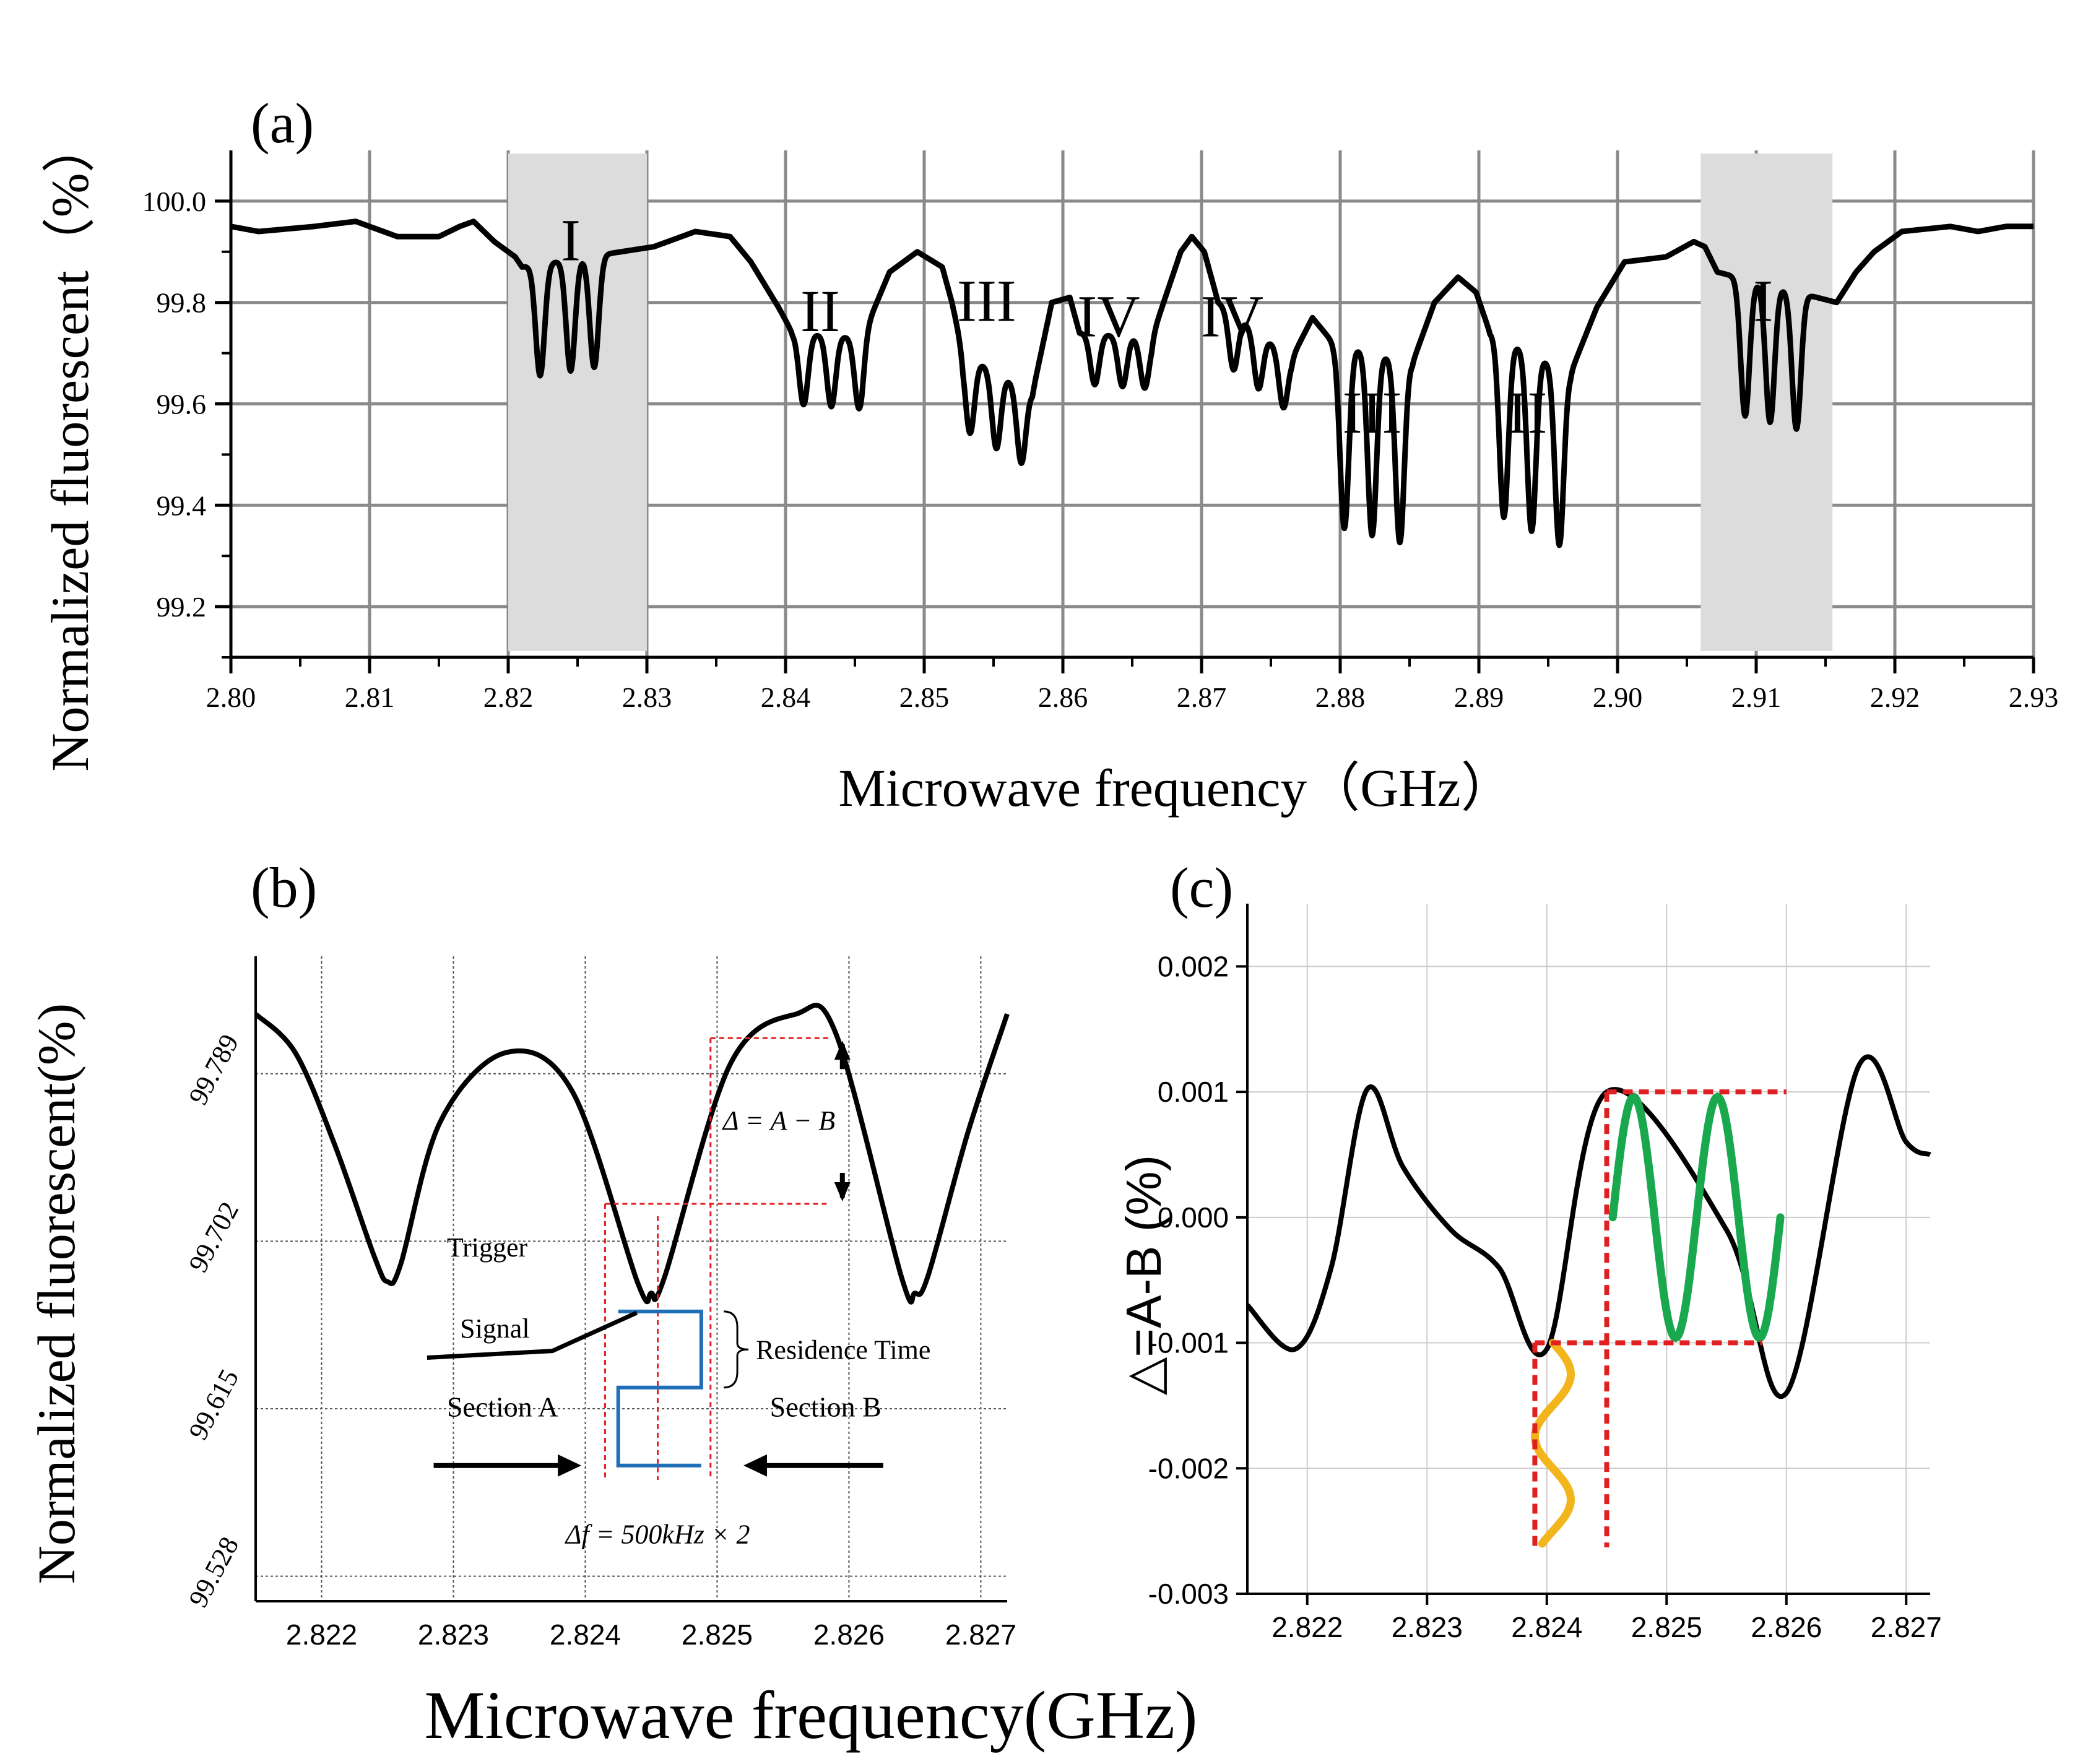 Image resolution: width=2075 pixels, height=1764 pixels. I want to click on c-ytick-label: -0.001, so click(1189, 1343).